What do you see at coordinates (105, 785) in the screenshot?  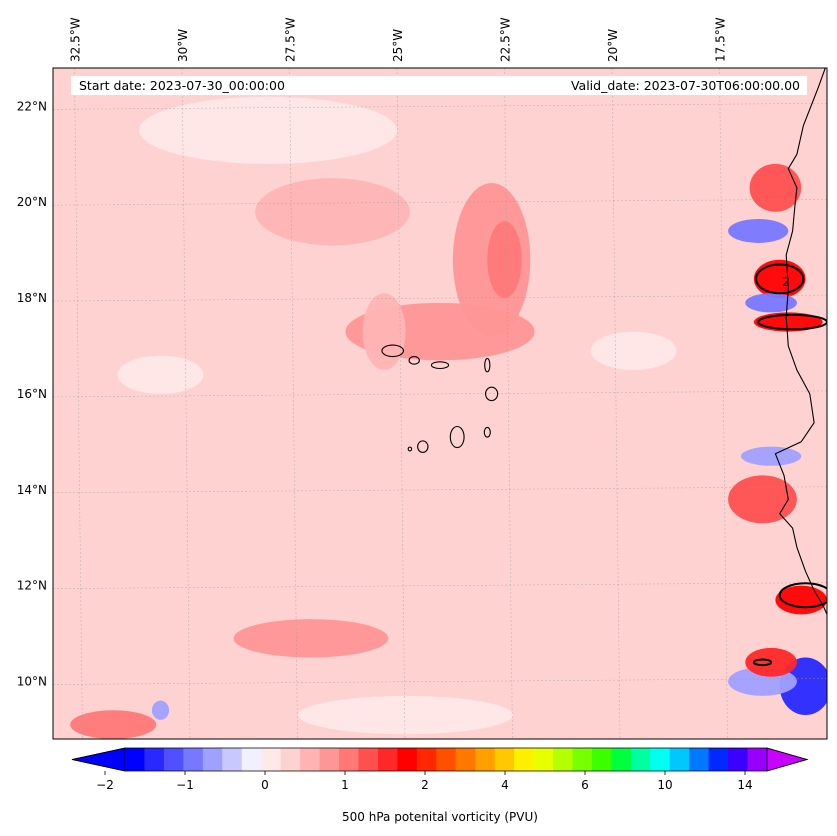 I see `colorbar-tick-label: −2` at bounding box center [105, 785].